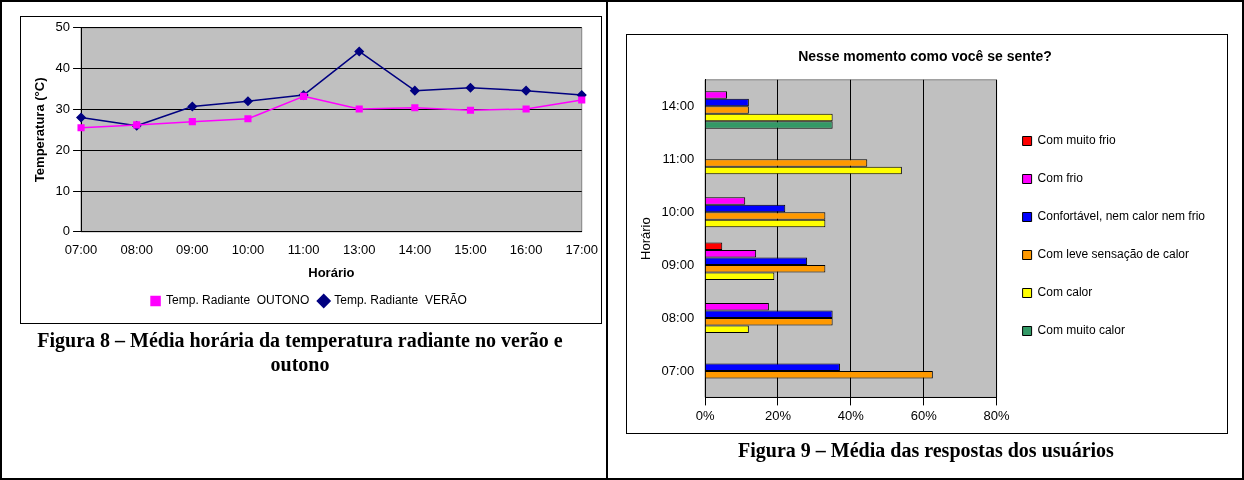 The height and width of the screenshot is (480, 1244). Describe the element at coordinates (1065, 292) in the screenshot. I see `legend-label: Com calor` at that location.